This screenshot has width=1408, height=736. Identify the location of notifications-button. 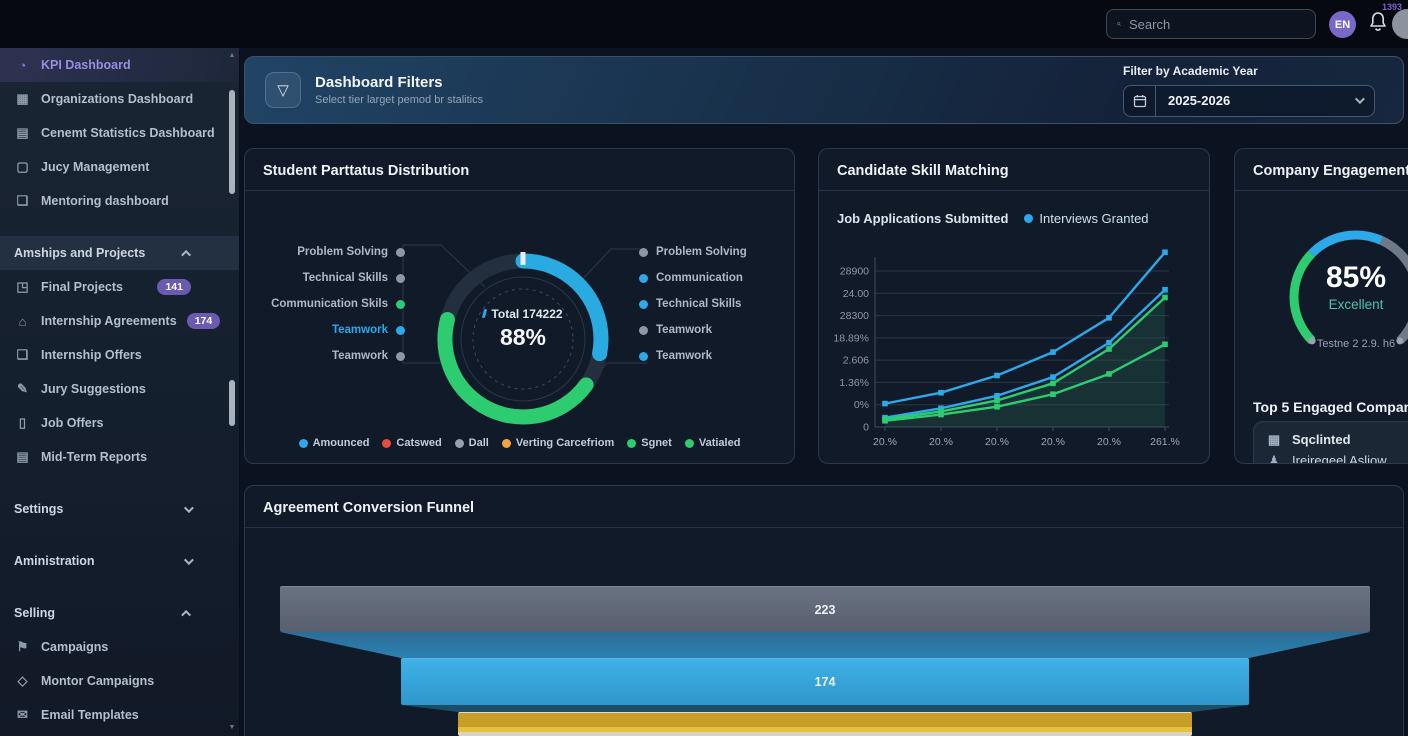
(1379, 24).